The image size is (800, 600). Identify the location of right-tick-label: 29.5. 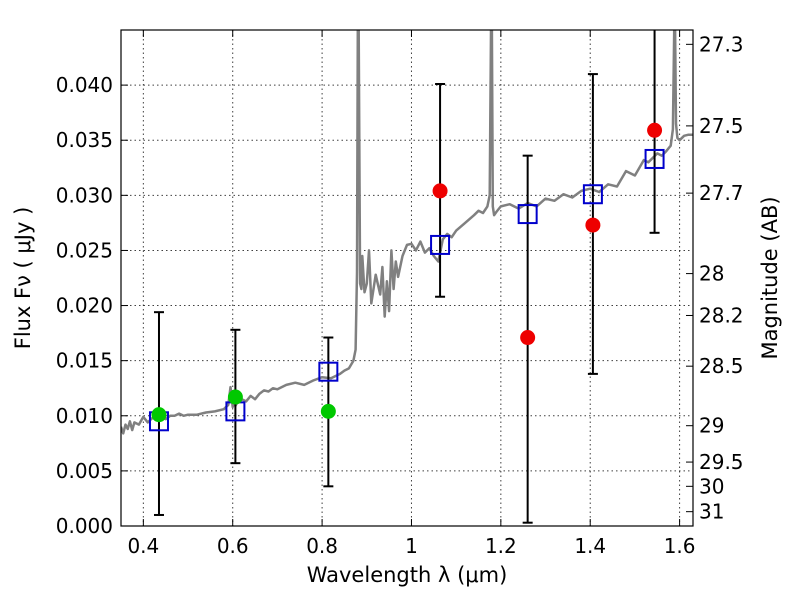
(721, 462).